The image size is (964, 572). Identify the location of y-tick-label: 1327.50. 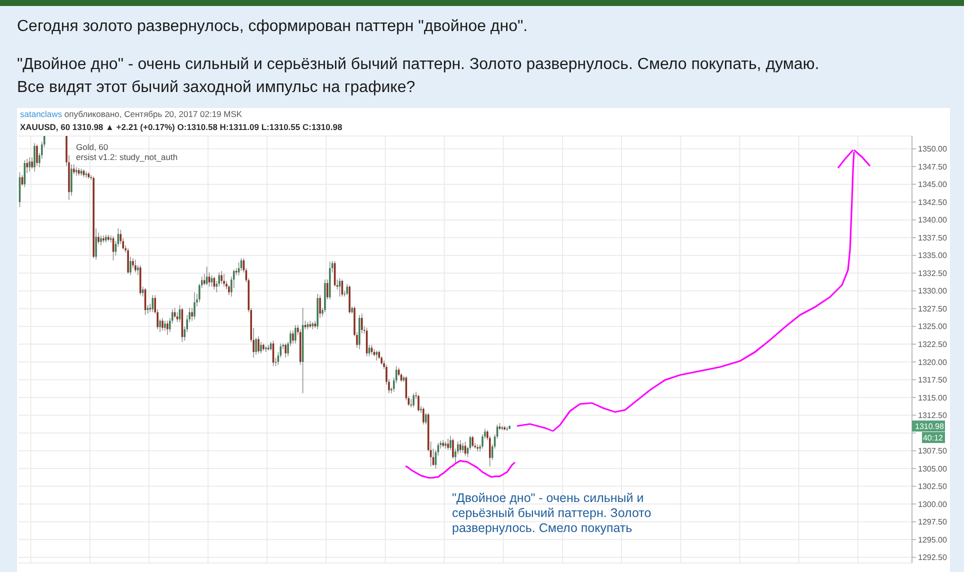
(933, 309).